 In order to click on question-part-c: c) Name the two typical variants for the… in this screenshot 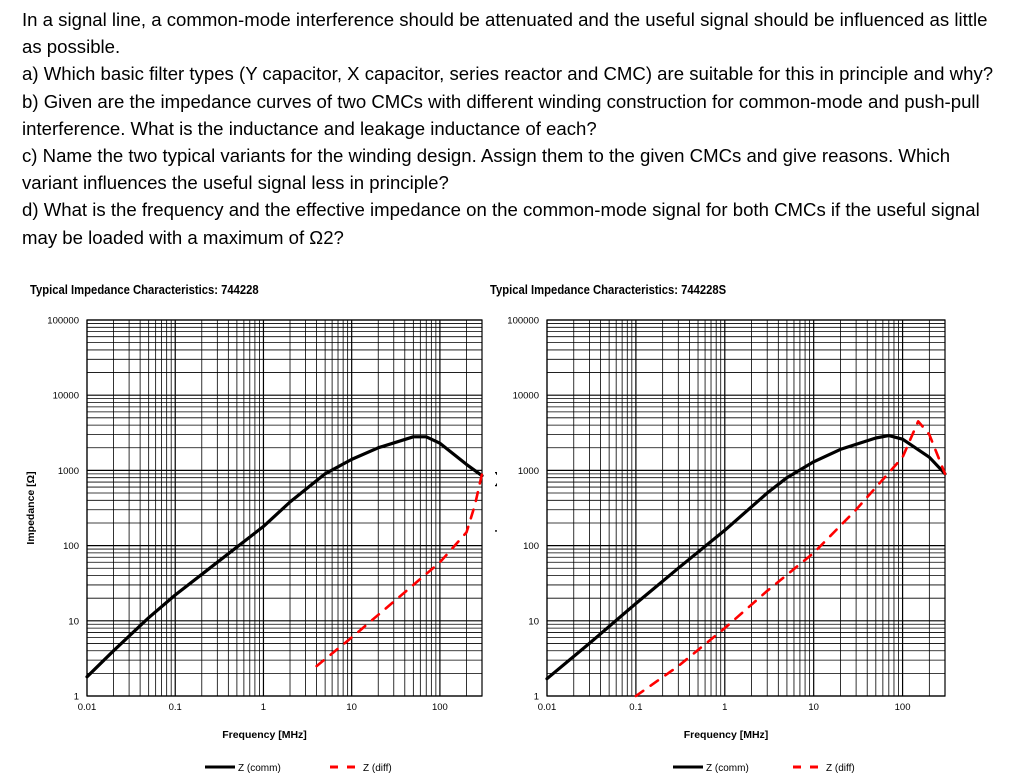, I will do `click(486, 169)`.